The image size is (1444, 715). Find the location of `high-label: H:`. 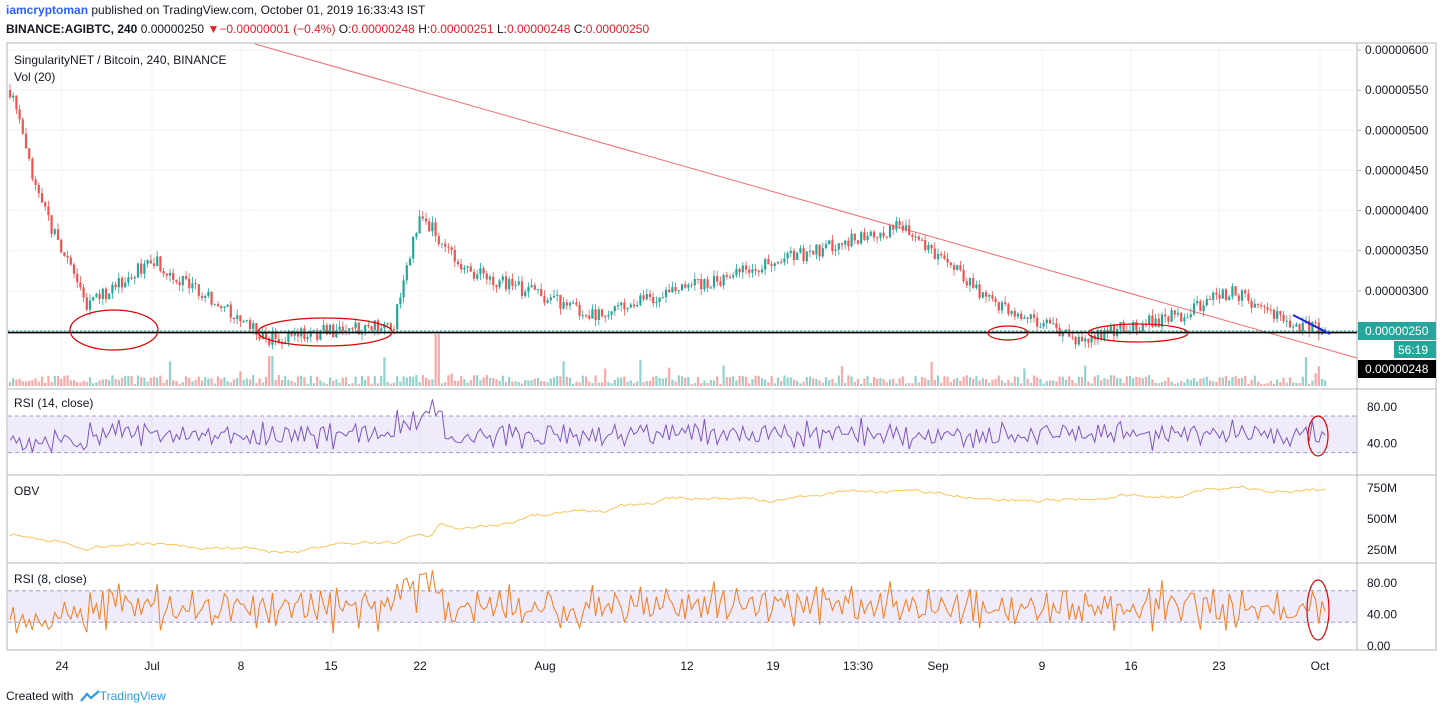

high-label: H: is located at coordinates (424, 29).